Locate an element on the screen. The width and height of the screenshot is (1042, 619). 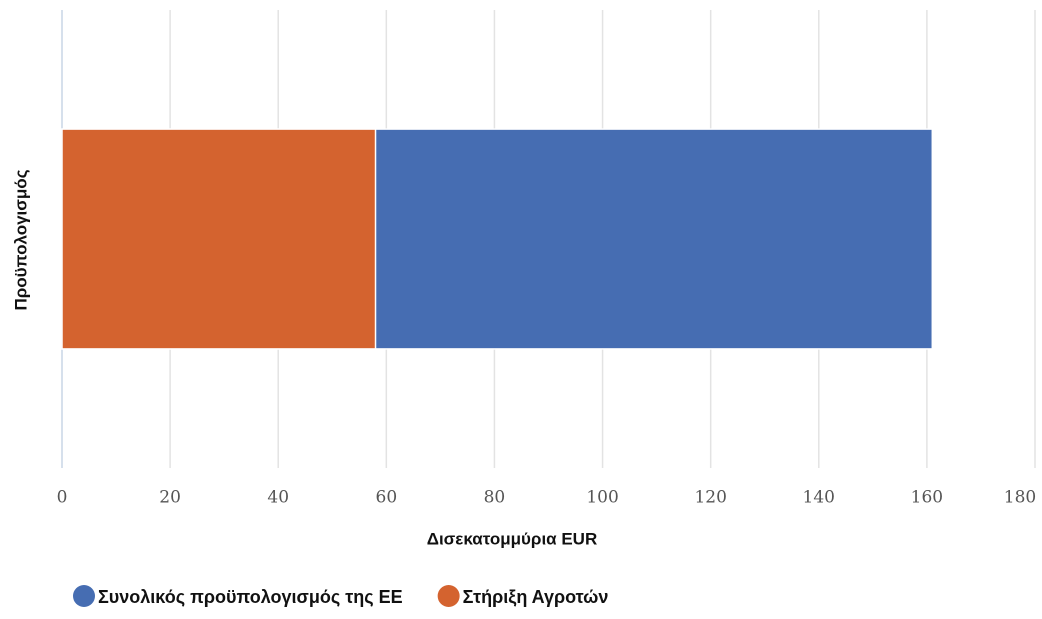
x-tick-label: 100 is located at coordinates (602, 498).